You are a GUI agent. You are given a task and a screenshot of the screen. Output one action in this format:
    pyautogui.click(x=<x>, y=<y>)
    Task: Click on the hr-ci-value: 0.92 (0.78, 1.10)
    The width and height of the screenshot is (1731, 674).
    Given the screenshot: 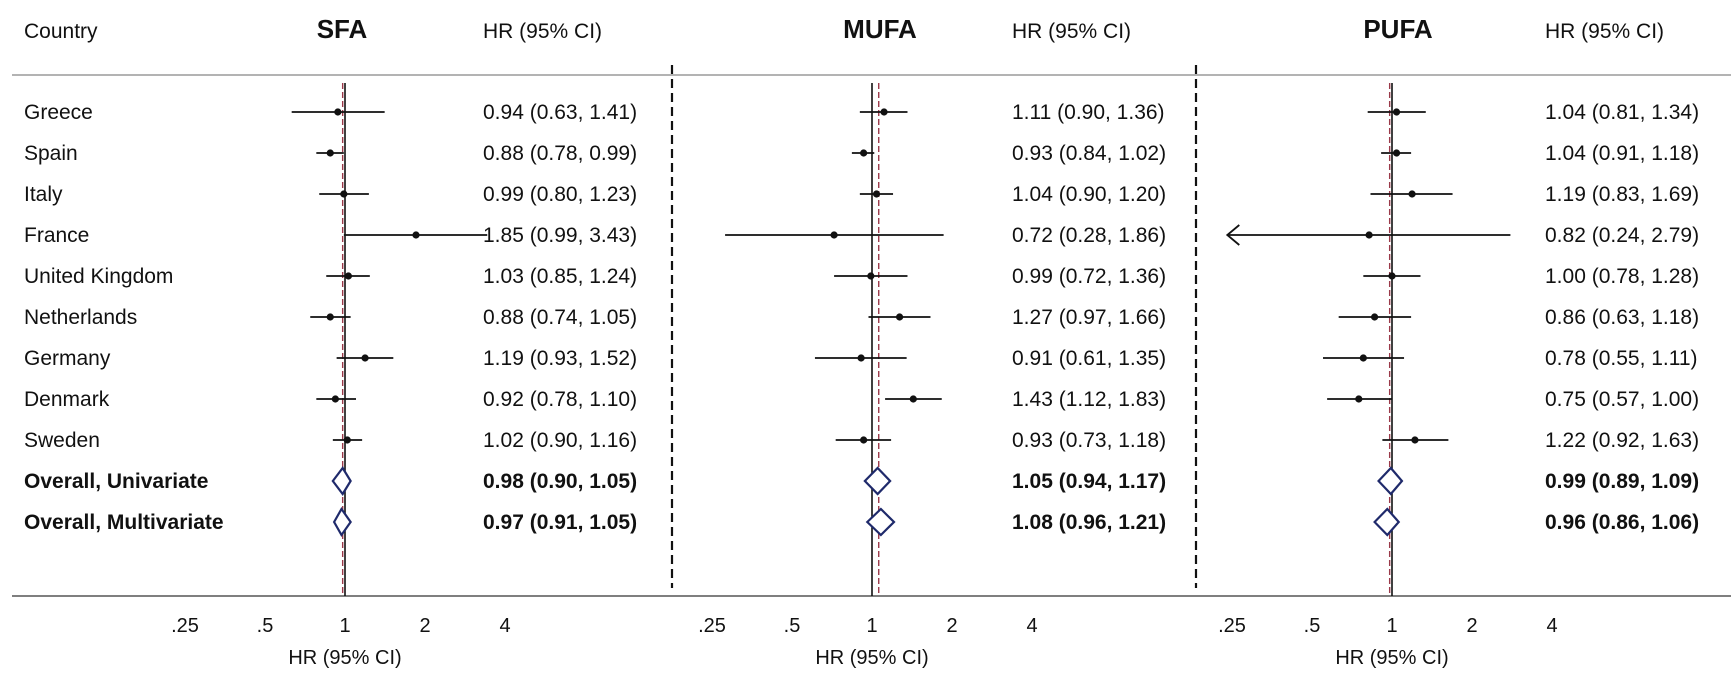 What is the action you would take?
    pyautogui.click(x=560, y=399)
    